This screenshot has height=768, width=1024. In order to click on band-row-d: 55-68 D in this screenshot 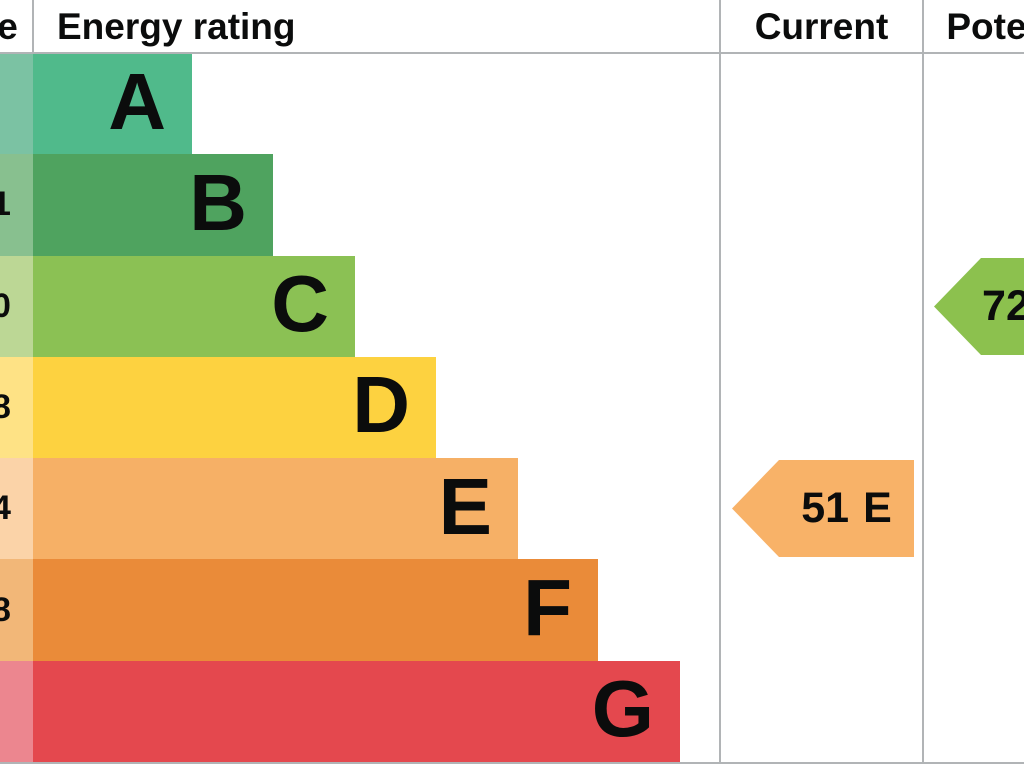, I will do `click(512, 407)`.